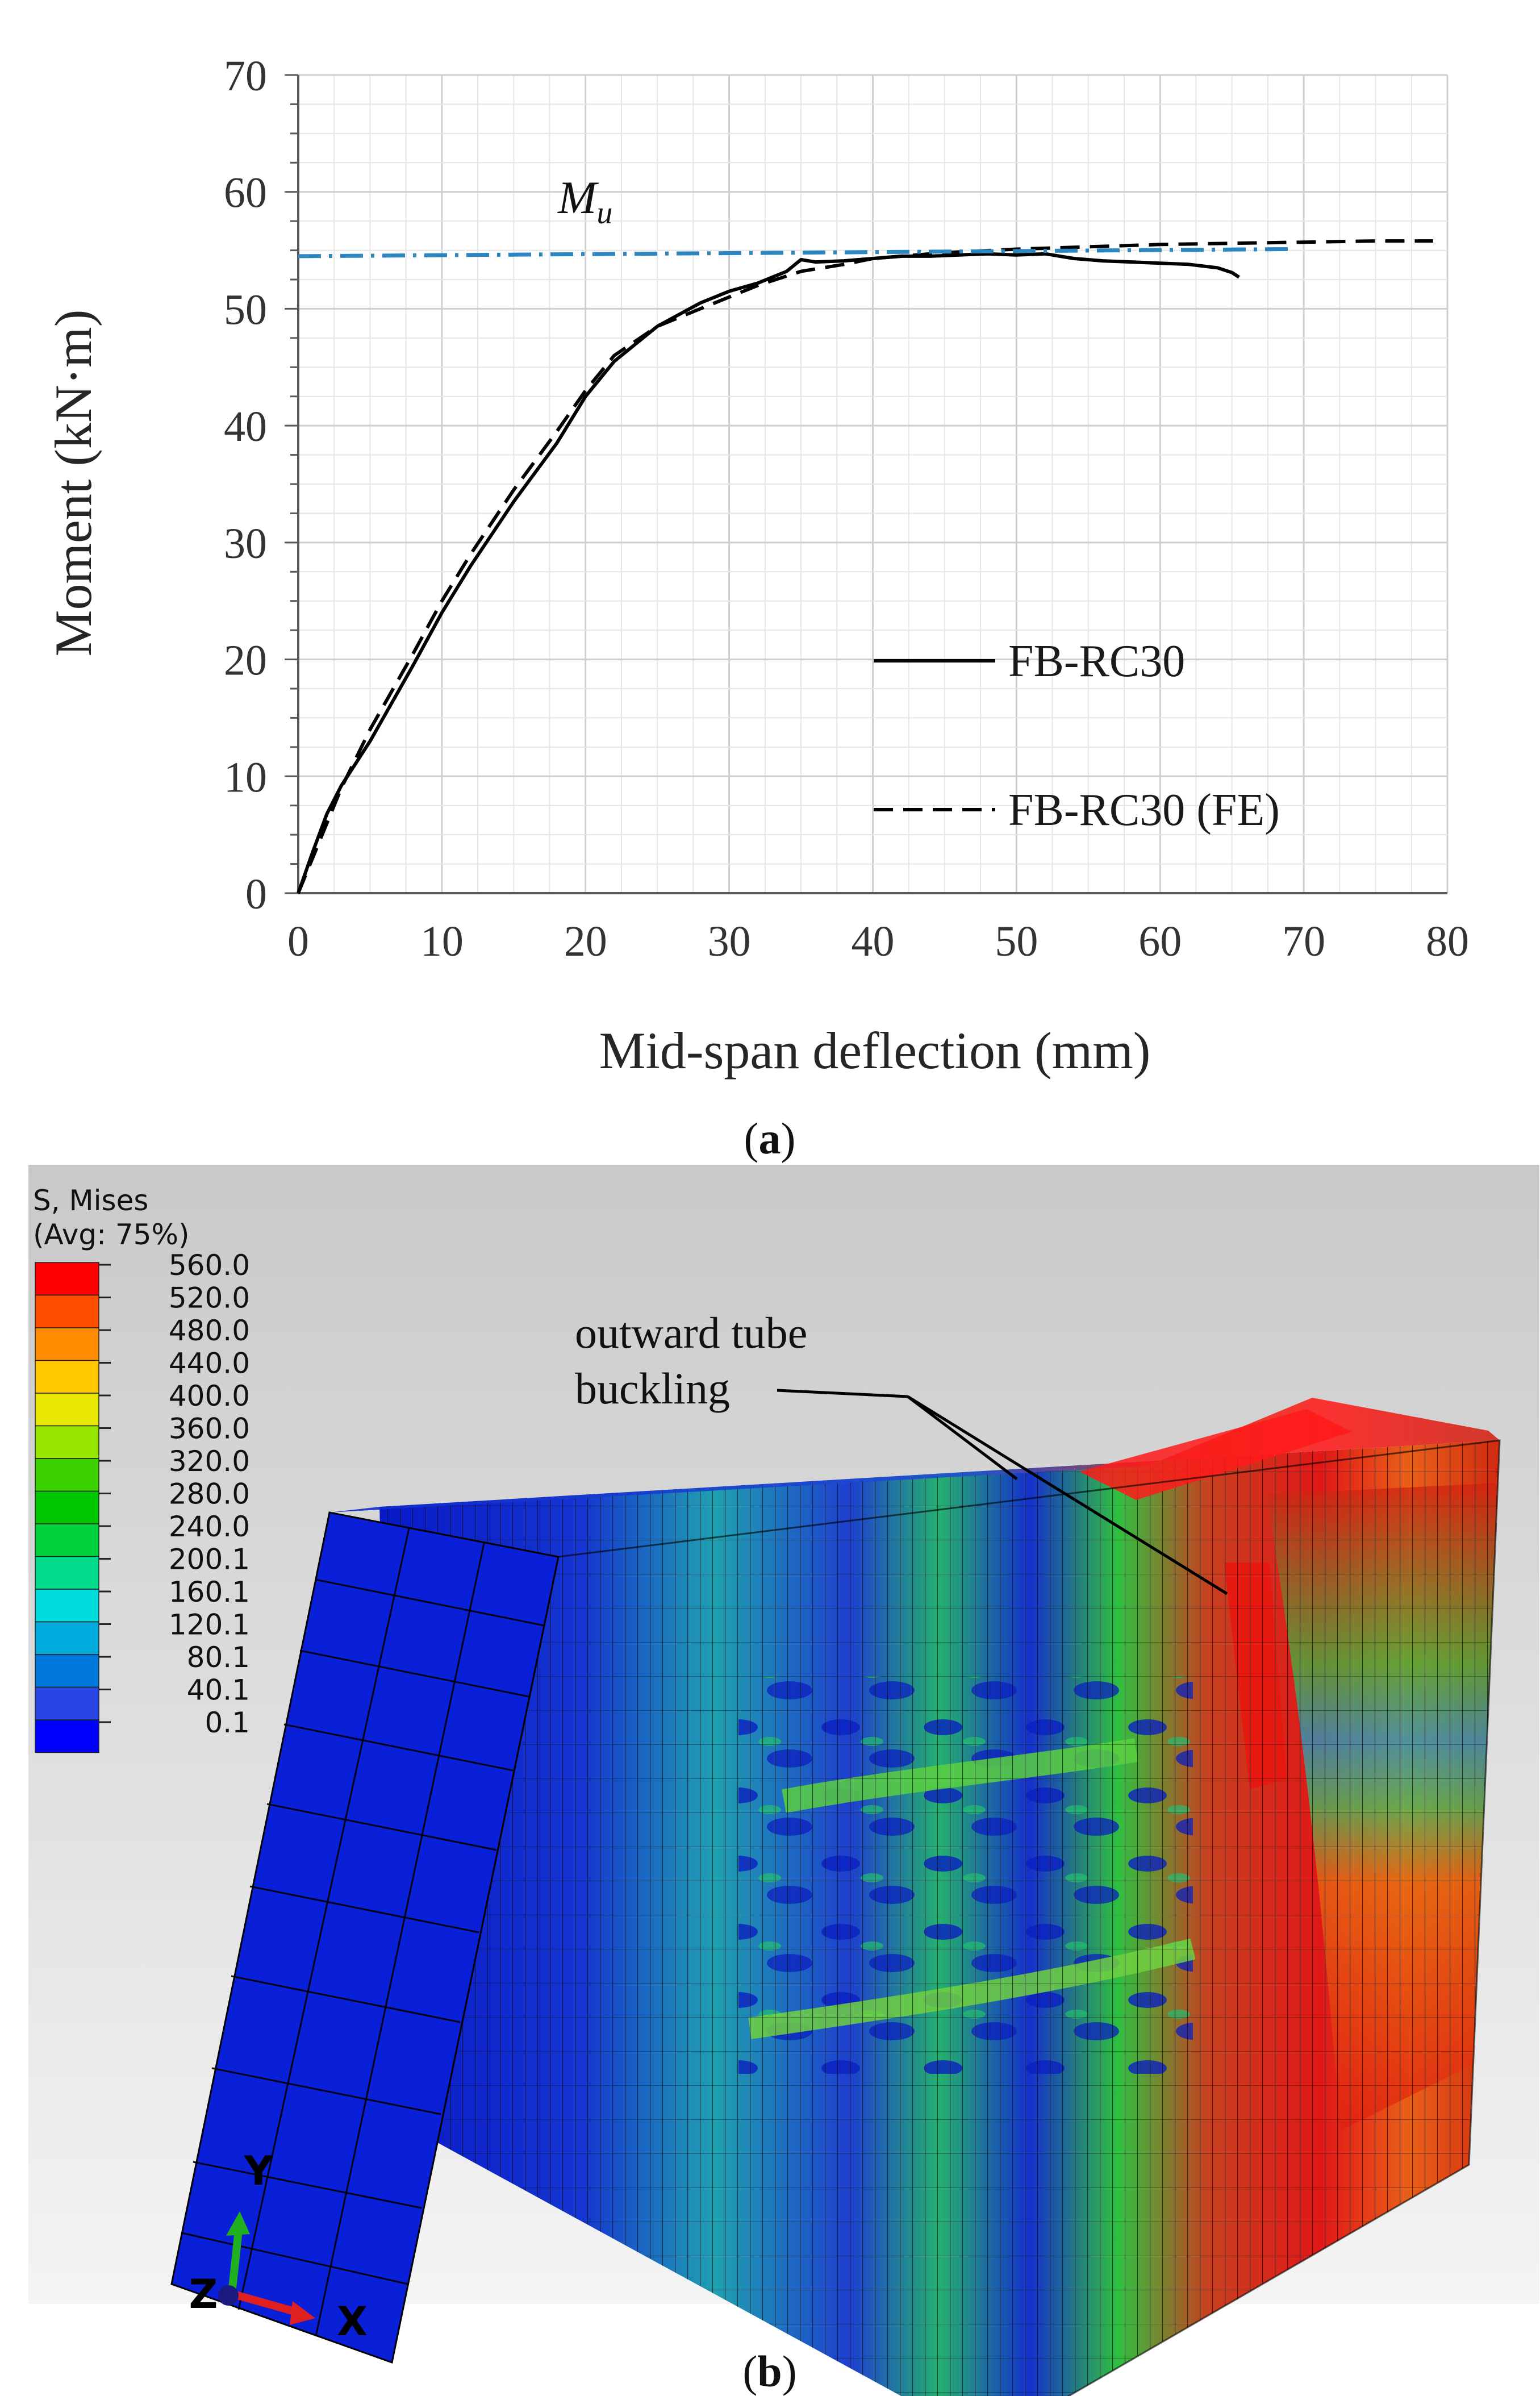 This screenshot has height=2396, width=1540. What do you see at coordinates (729, 941) in the screenshot?
I see `x-tick-label: 30` at bounding box center [729, 941].